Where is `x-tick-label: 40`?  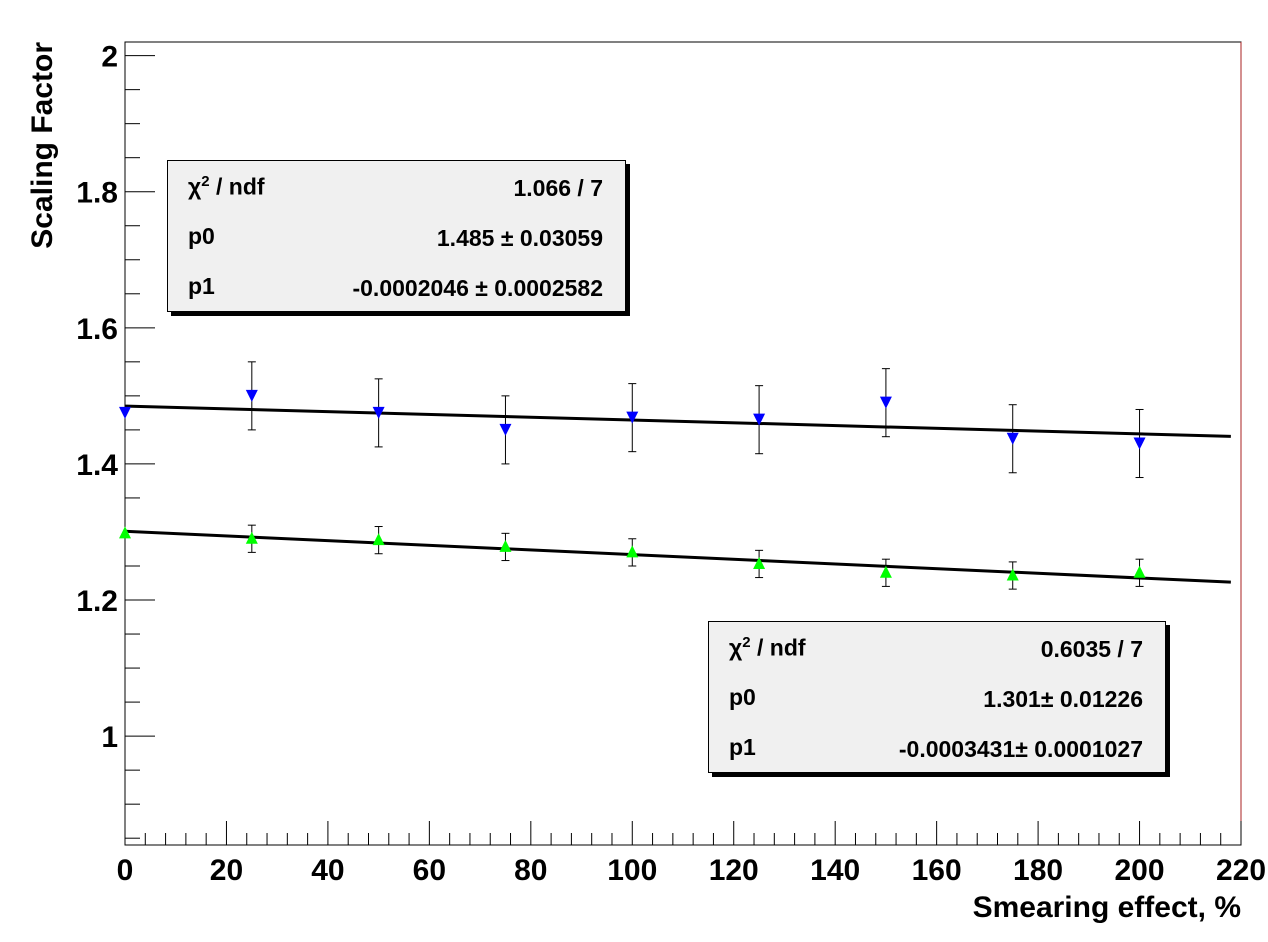
x-tick-label: 40 is located at coordinates (327, 870).